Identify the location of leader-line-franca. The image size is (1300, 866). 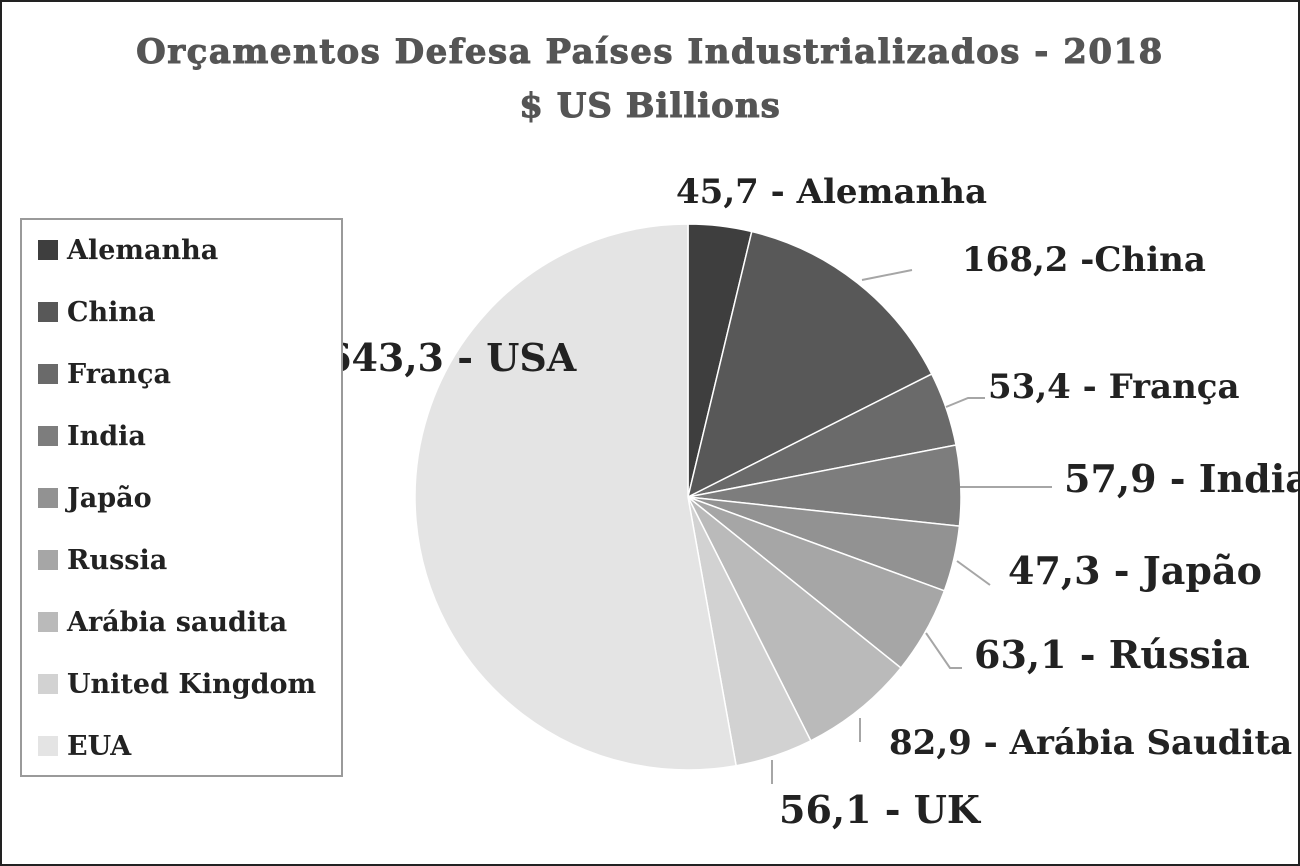
(965, 402).